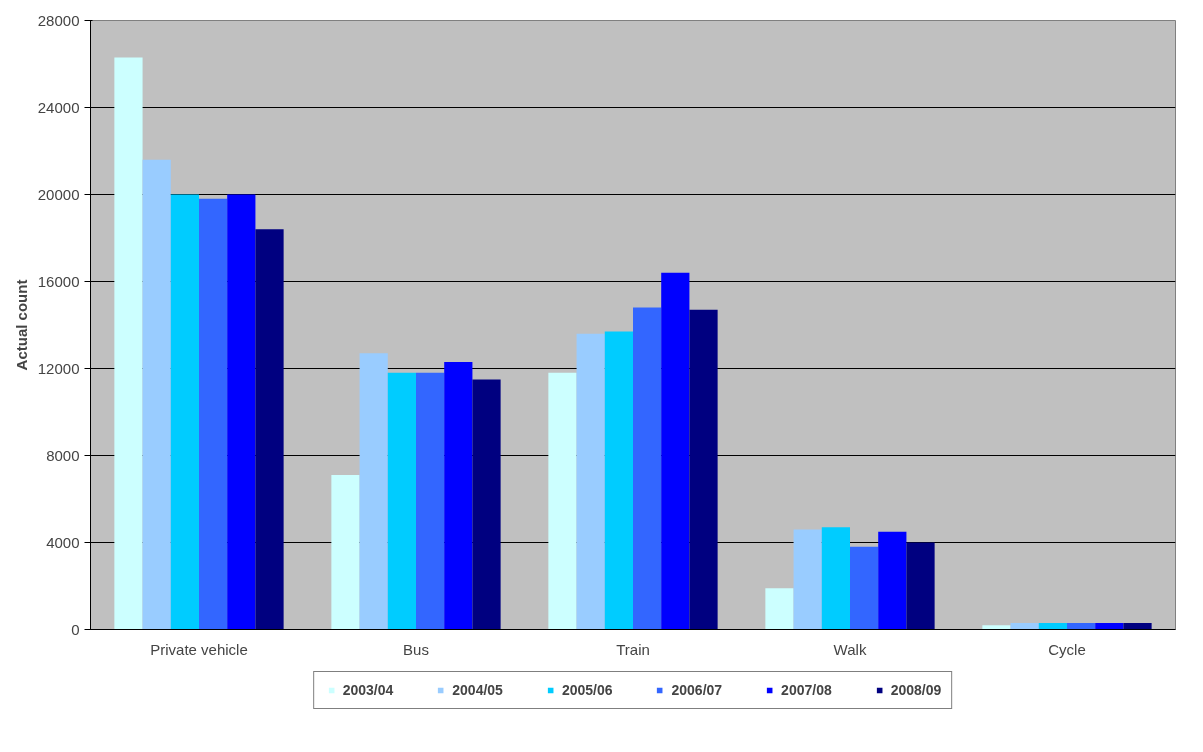 Image resolution: width=1203 pixels, height=752 pixels. Describe the element at coordinates (58, 20) in the screenshot. I see `y-tick-label: 28000` at that location.